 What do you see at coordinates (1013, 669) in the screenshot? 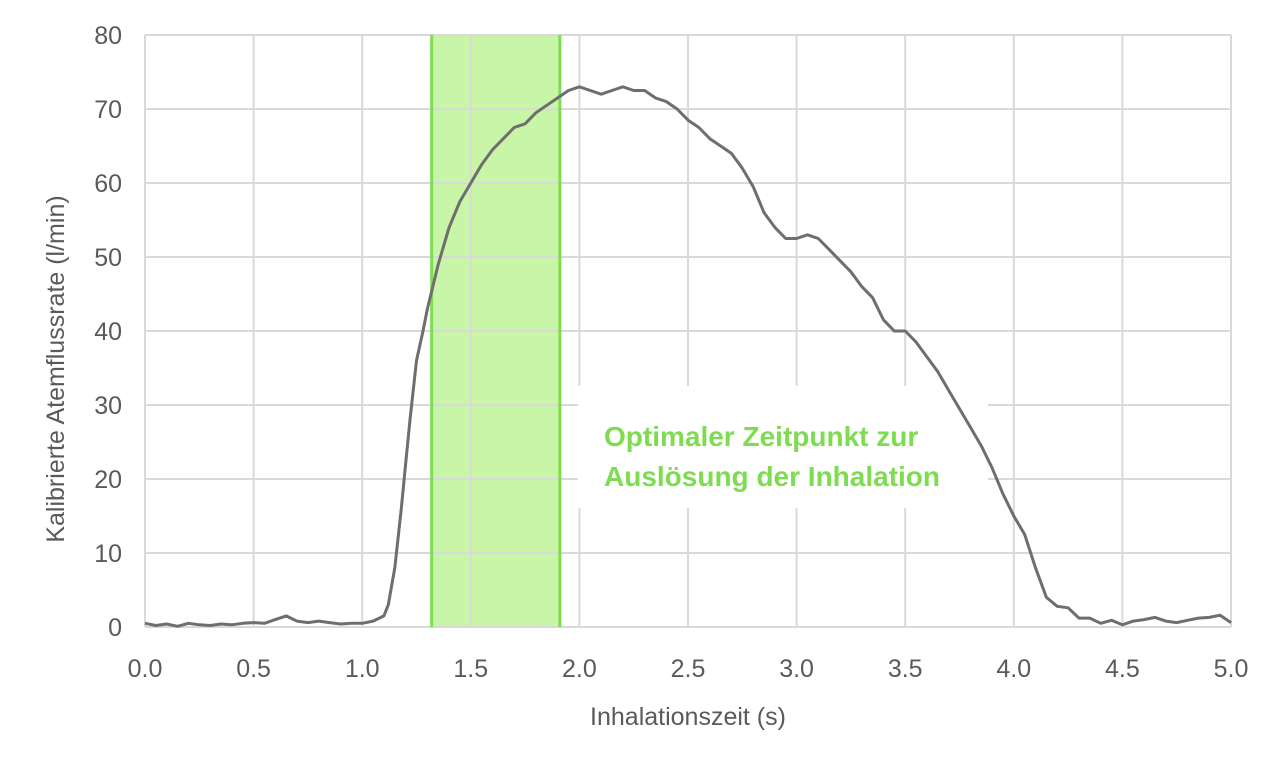
I see `x-tick-label-8: 4.0` at bounding box center [1013, 669].